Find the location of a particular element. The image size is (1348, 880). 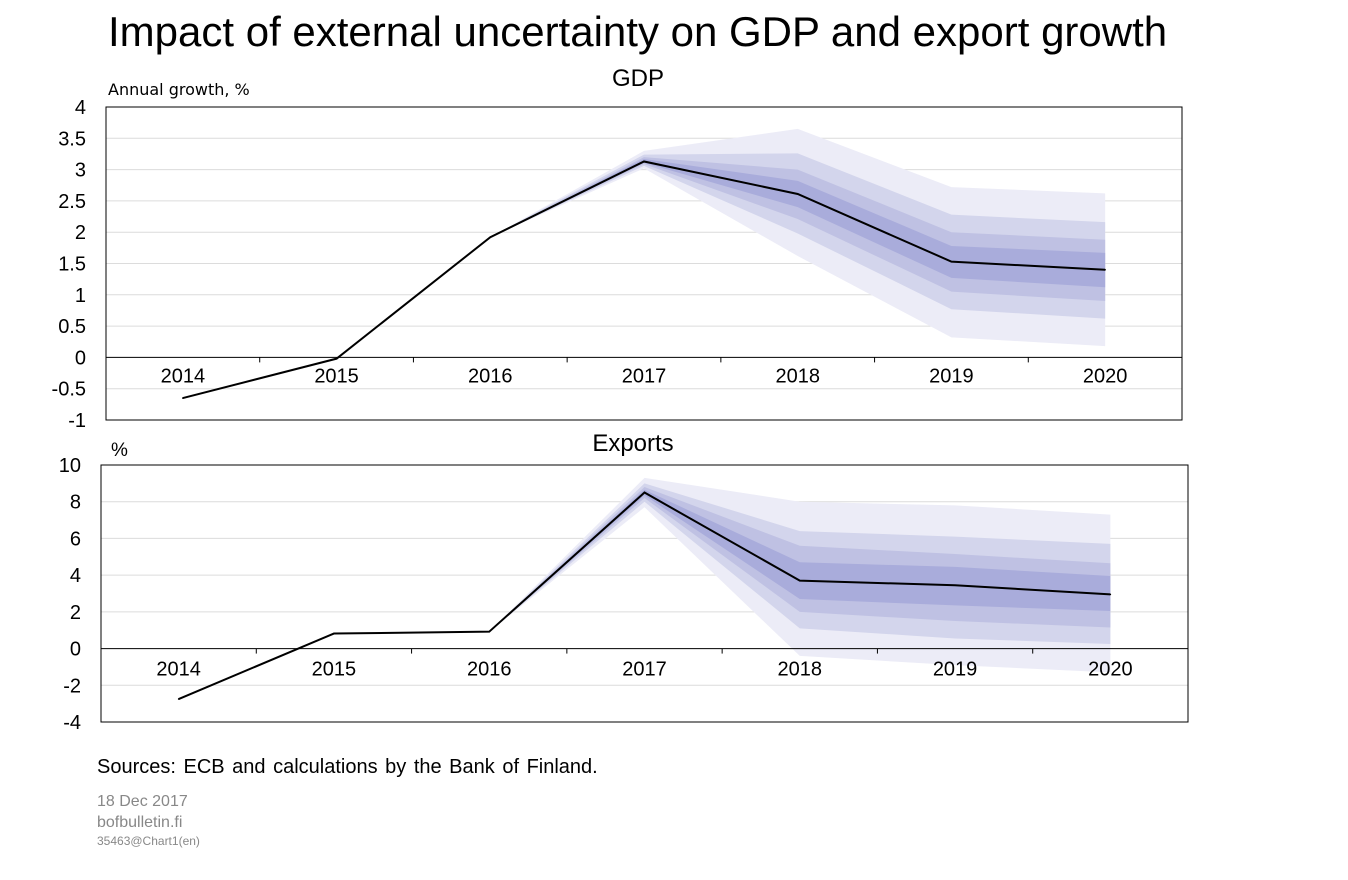

chart-title: Exports is located at coordinates (632, 443).